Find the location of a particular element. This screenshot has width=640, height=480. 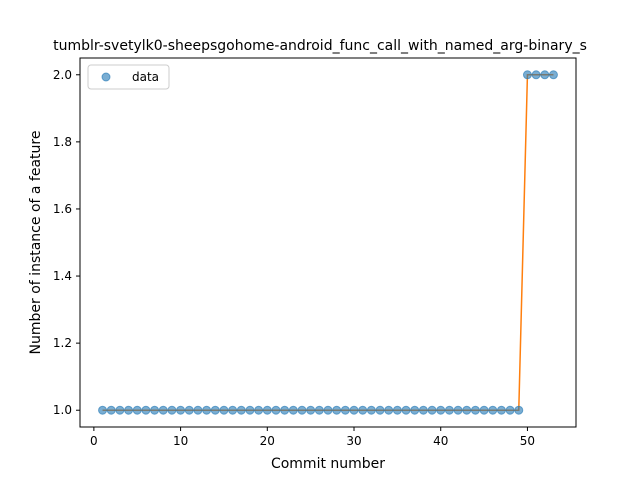

x-tick-label: 0 is located at coordinates (94, 441).